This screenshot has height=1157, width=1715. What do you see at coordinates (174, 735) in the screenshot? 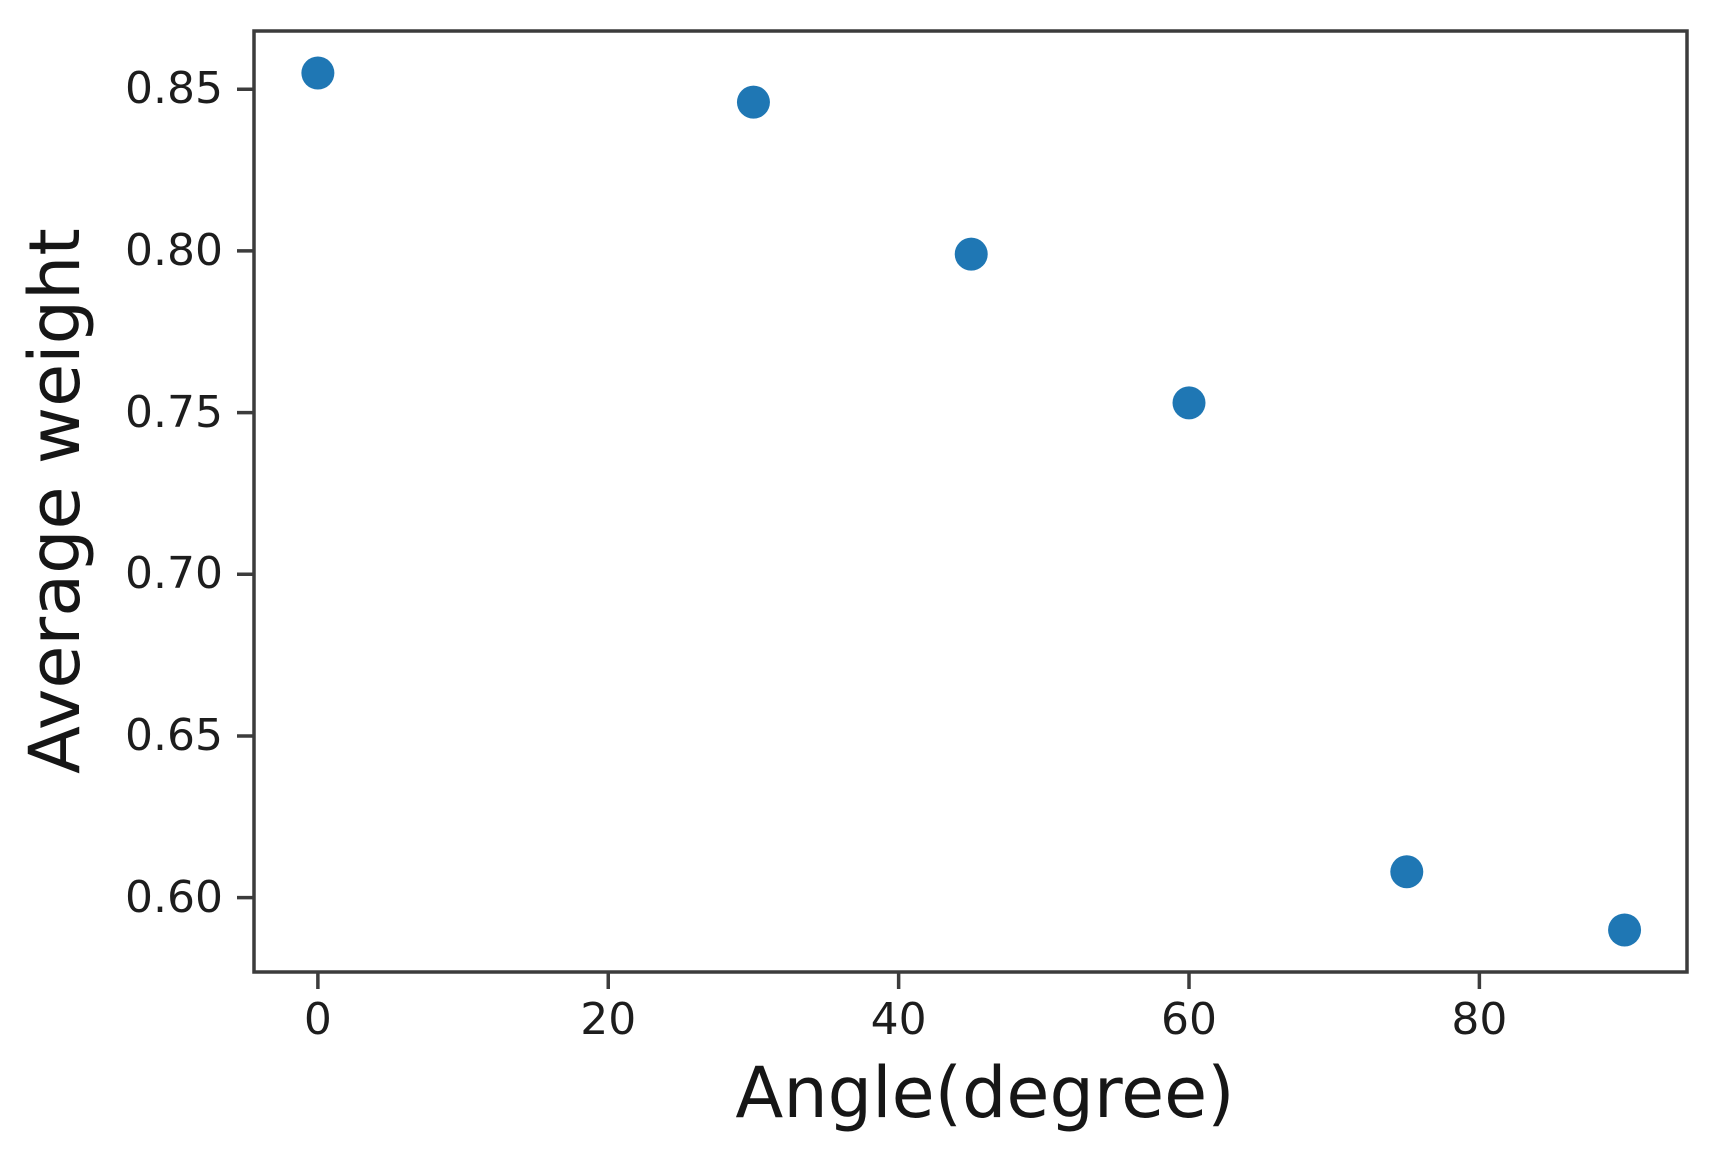
I see `y-tick-label: 0.65` at bounding box center [174, 735].